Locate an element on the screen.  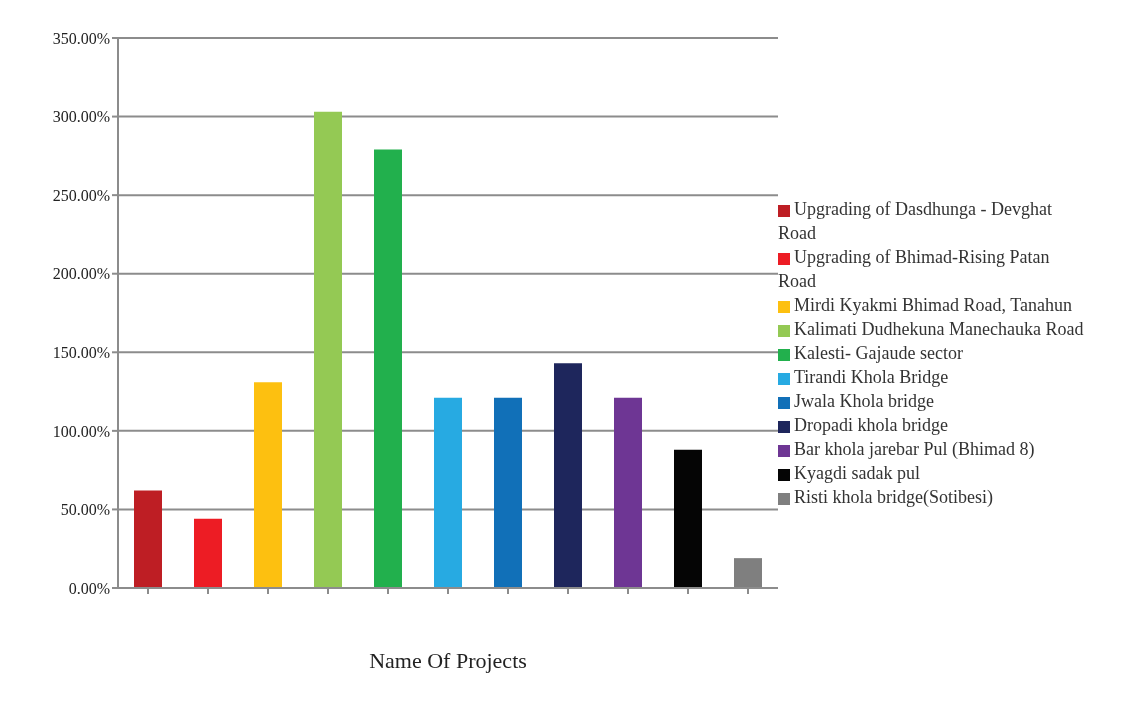
y-tick-label: 0.00% is located at coordinates (89, 588).